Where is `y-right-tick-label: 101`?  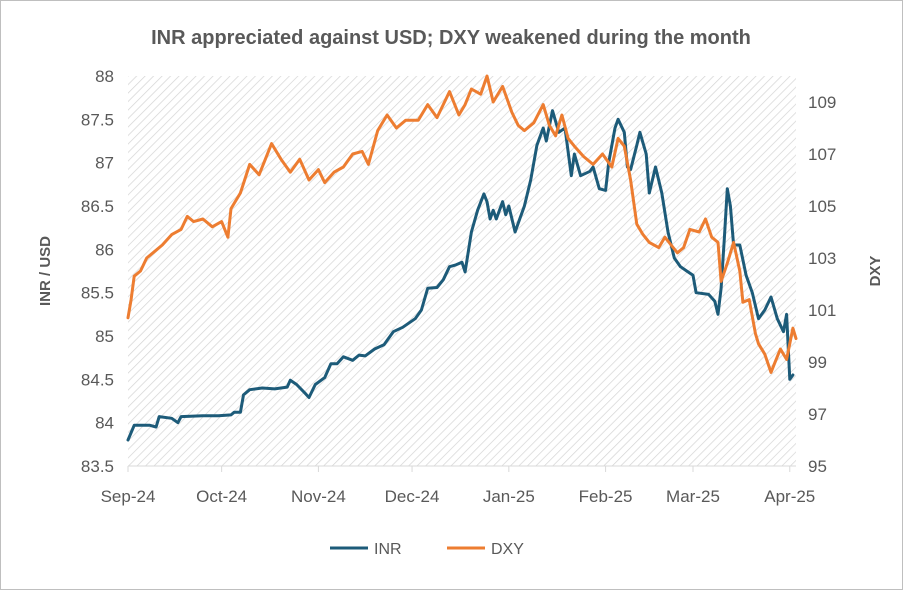
y-right-tick-label: 101 is located at coordinates (822, 310).